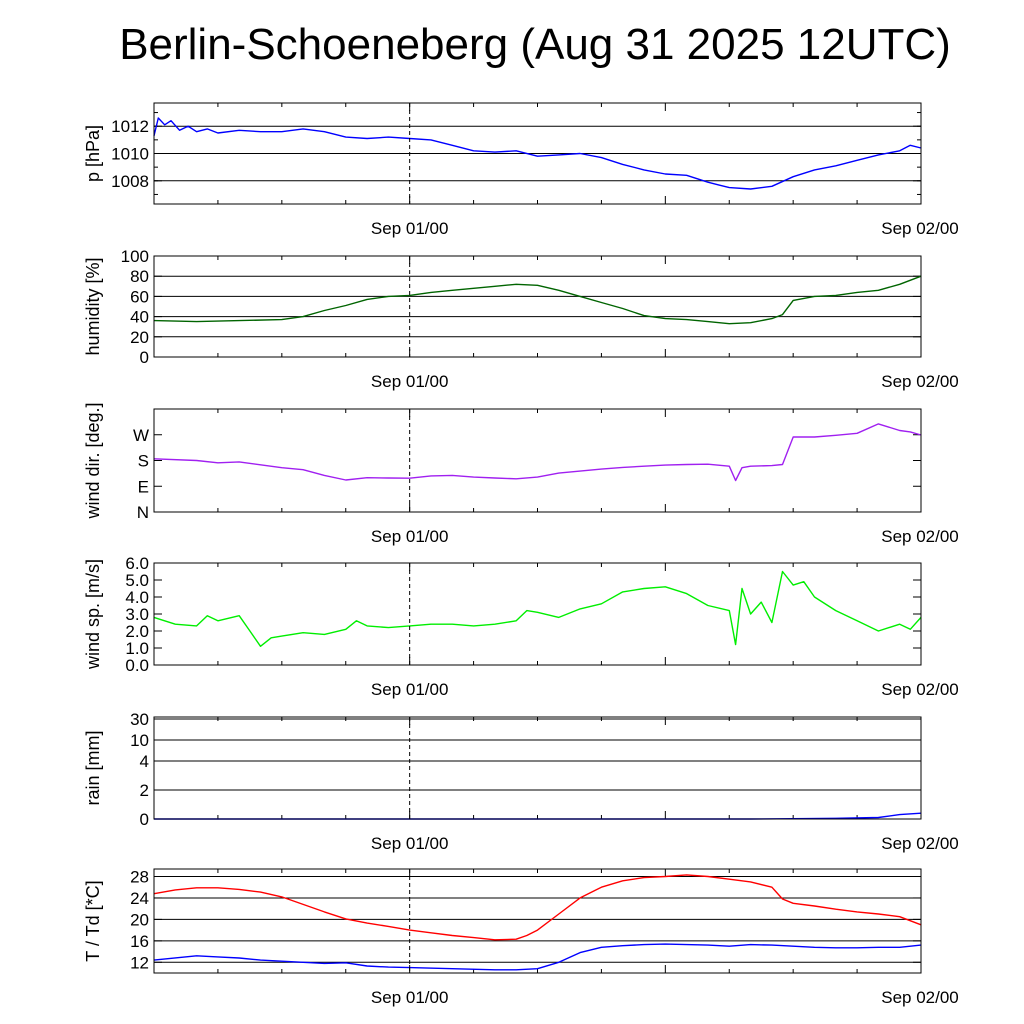 The width and height of the screenshot is (1024, 1024). Describe the element at coordinates (93, 920) in the screenshot. I see `y-axis-label: T / Td [*C]` at that location.